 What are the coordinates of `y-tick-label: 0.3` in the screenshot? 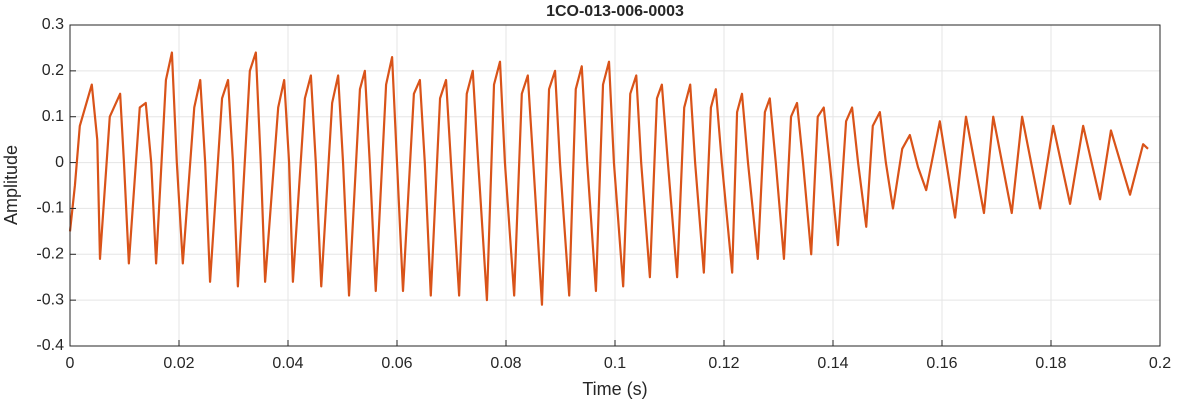 It's located at (53, 24).